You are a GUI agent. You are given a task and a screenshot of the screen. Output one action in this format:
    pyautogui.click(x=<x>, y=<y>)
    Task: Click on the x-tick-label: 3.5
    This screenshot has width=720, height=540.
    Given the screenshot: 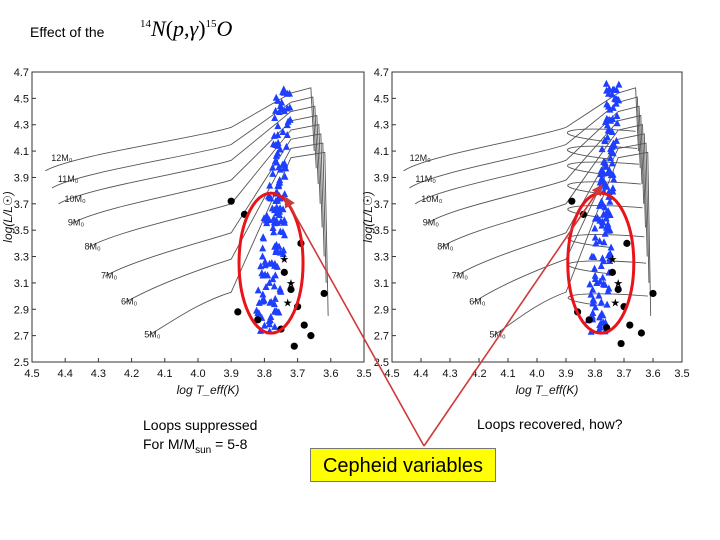 What is the action you would take?
    pyautogui.click(x=681, y=374)
    